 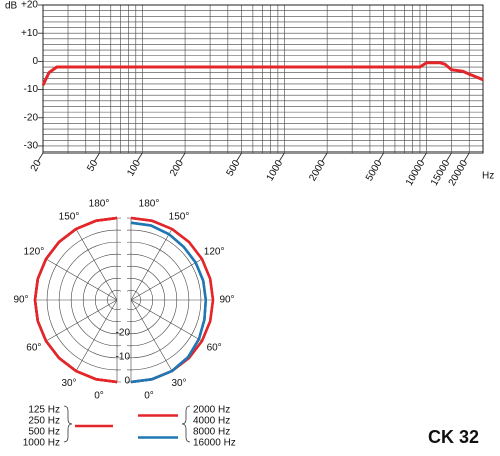 I want to click on r-tick-label: -20, so click(x=123, y=332).